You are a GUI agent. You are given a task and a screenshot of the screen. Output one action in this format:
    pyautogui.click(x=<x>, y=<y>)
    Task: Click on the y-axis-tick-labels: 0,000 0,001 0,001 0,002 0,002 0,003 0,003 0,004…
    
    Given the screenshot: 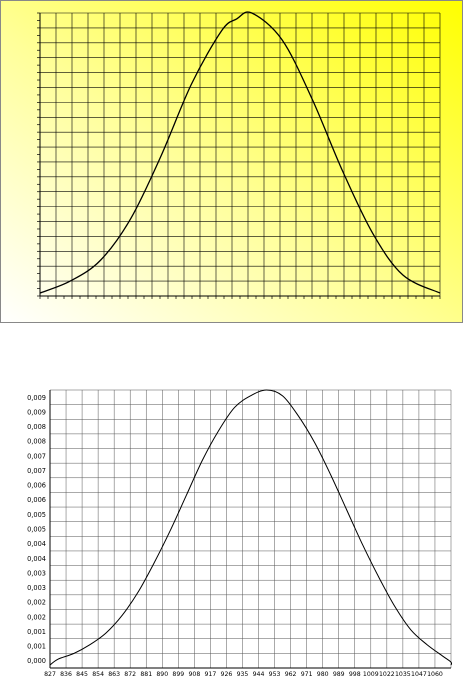 What is the action you would take?
    pyautogui.click(x=36, y=529)
    